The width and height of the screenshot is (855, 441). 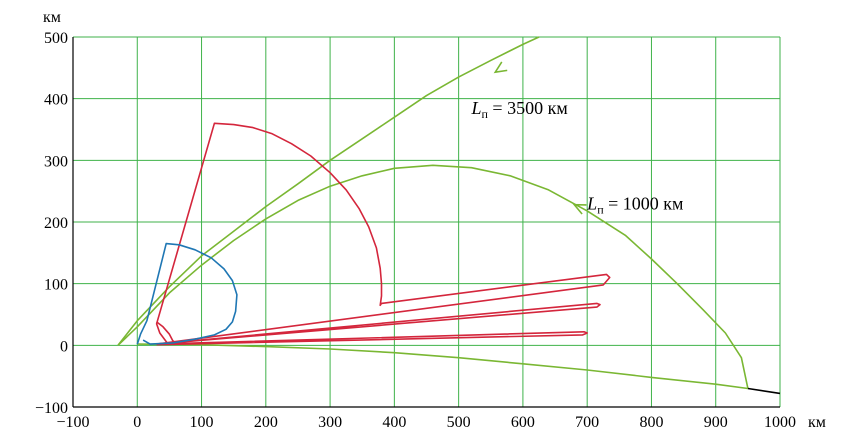 I want to click on x-tick-label: 300, so click(x=330, y=422).